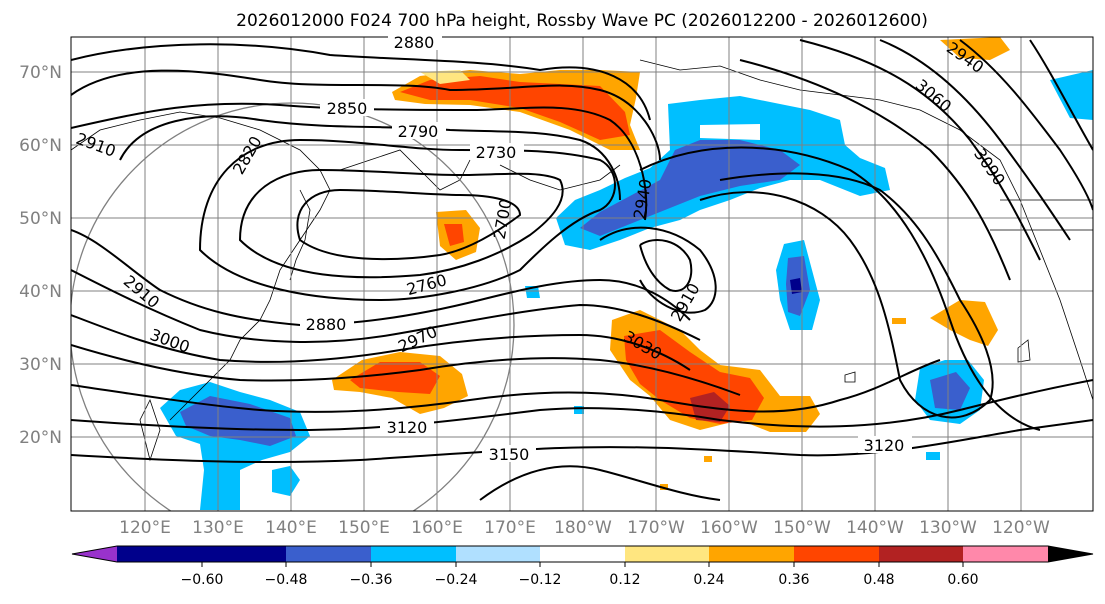 The height and width of the screenshot is (604, 1105). Describe the element at coordinates (540, 580) in the screenshot. I see `colorbar-tick-label: −0.12` at that location.